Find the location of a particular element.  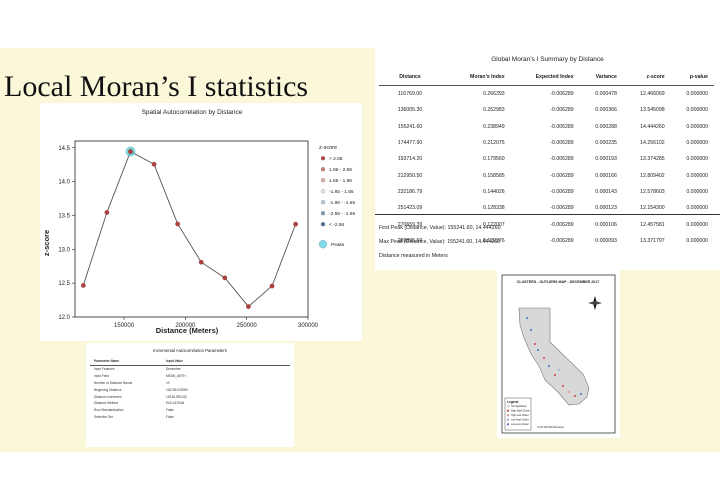

chart-y-axis-label: z-score is located at coordinates (46, 243).